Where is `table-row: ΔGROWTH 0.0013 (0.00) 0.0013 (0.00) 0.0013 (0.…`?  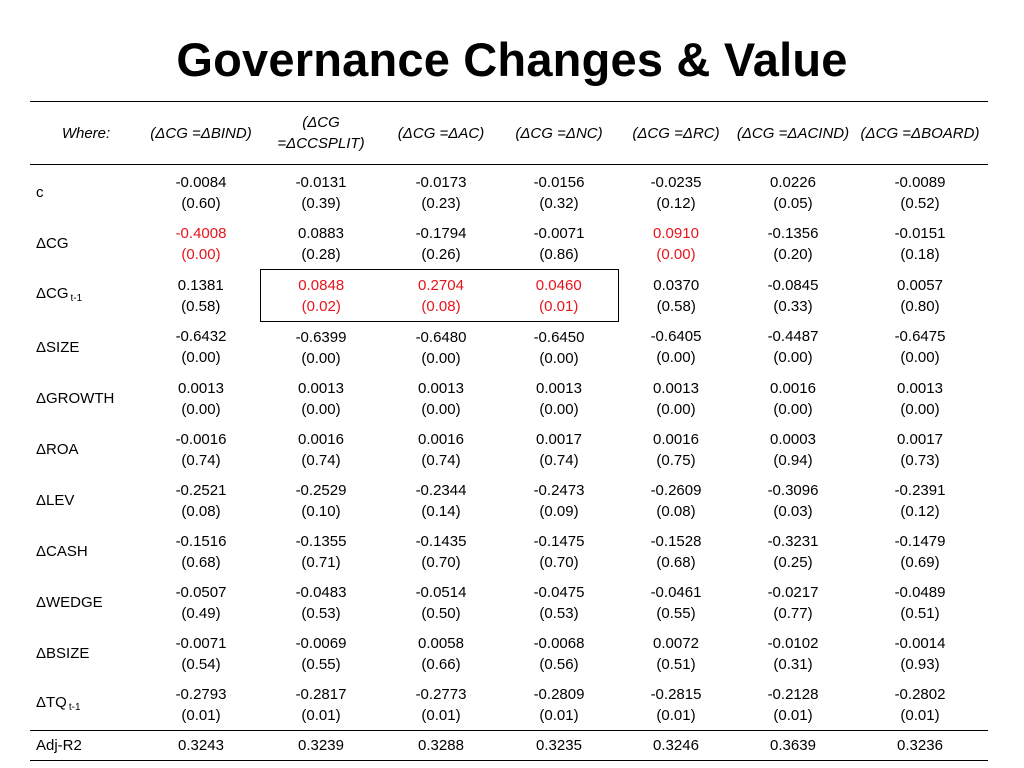
table-row: ΔGROWTH 0.0013 (0.00) 0.0013 (0.00) 0.0013 (0.… is located at coordinates (509, 398).